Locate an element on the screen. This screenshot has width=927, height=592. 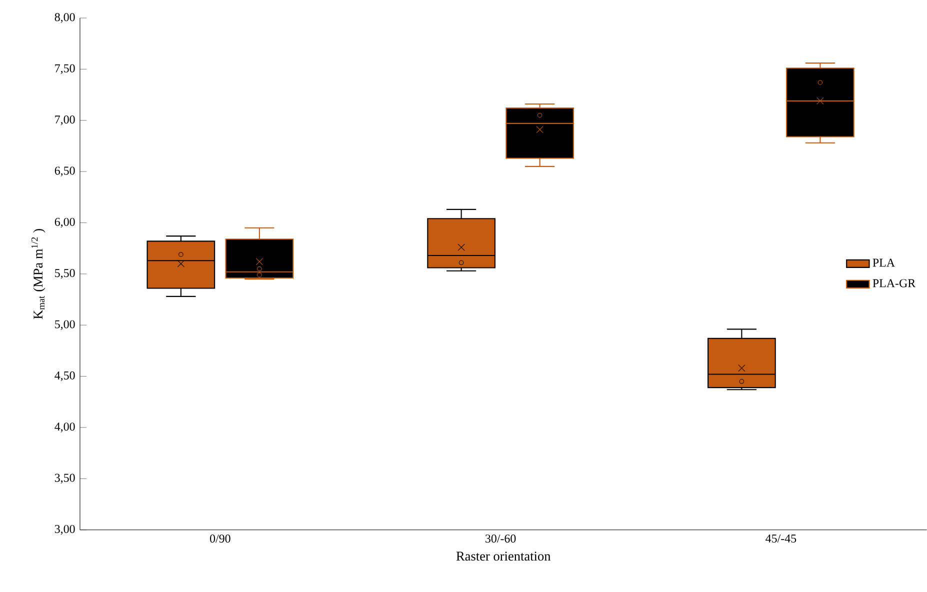
x-tick-label: 0/90 is located at coordinates (220, 538).